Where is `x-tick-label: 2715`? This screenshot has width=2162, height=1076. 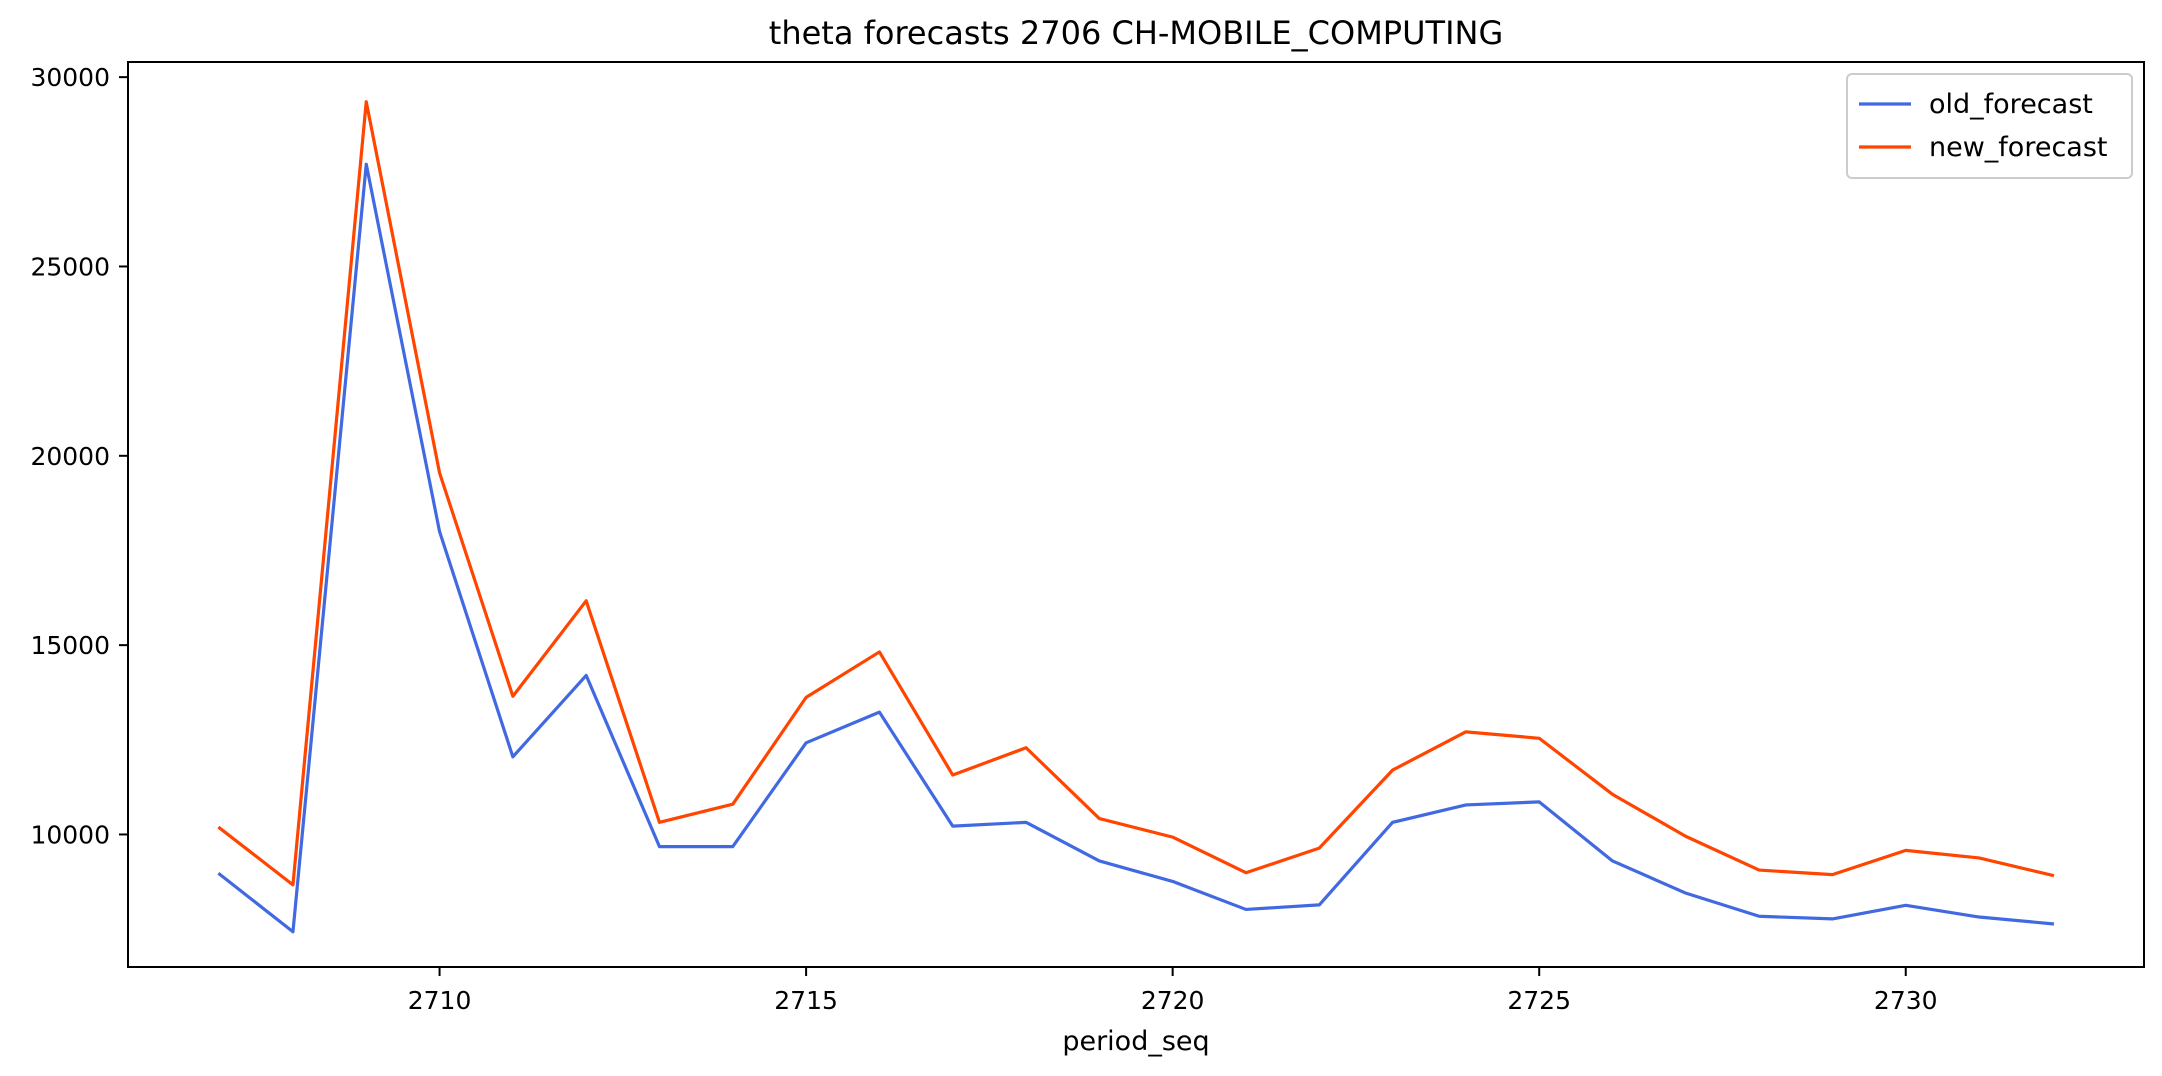 x-tick-label: 2715 is located at coordinates (806, 1000).